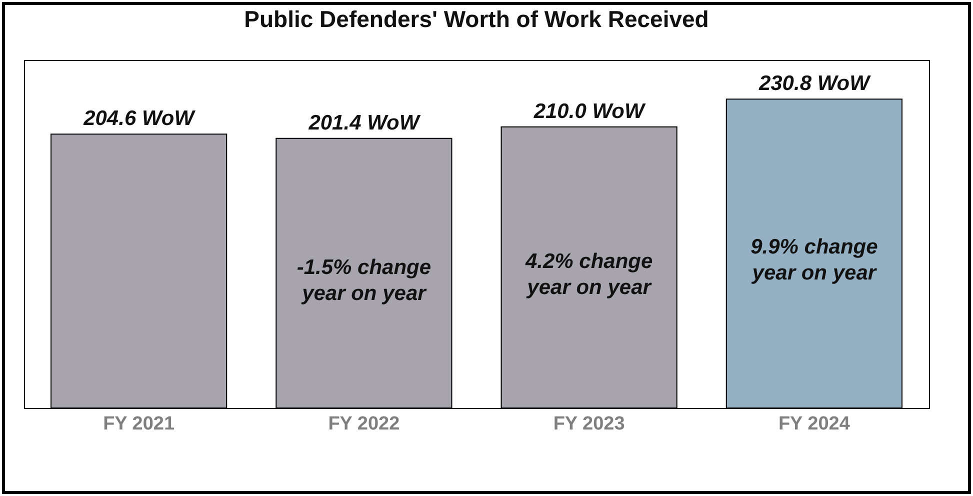 The width and height of the screenshot is (973, 496). Describe the element at coordinates (364, 280) in the screenshot. I see `annotation: -1.5% change year on year` at that location.